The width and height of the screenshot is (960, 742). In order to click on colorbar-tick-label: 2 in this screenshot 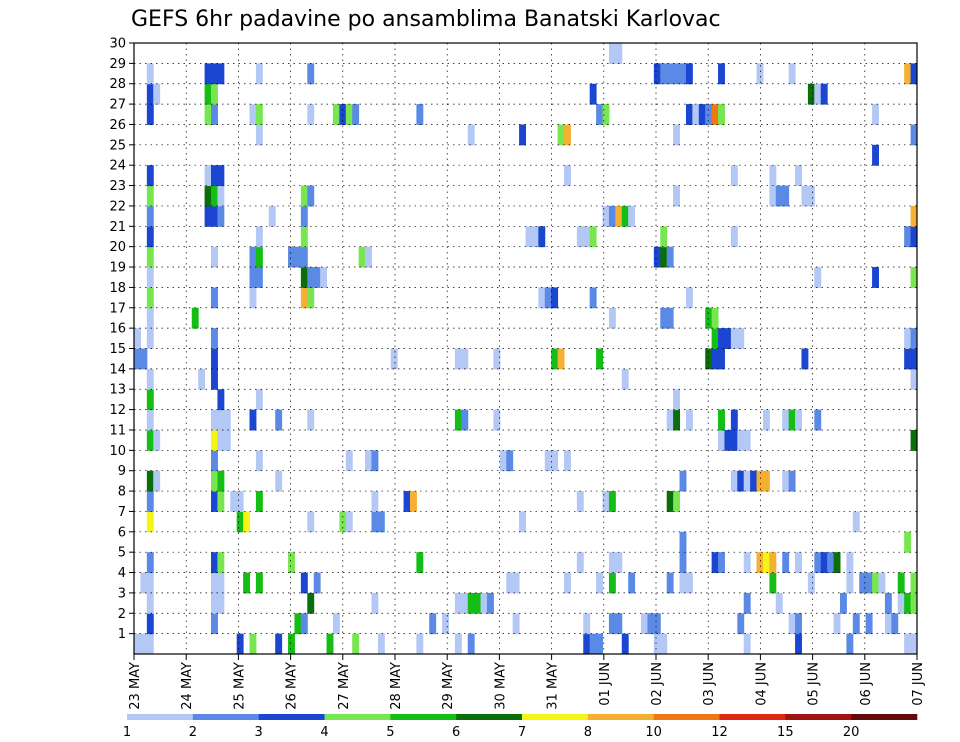, I will do `click(193, 732)`.